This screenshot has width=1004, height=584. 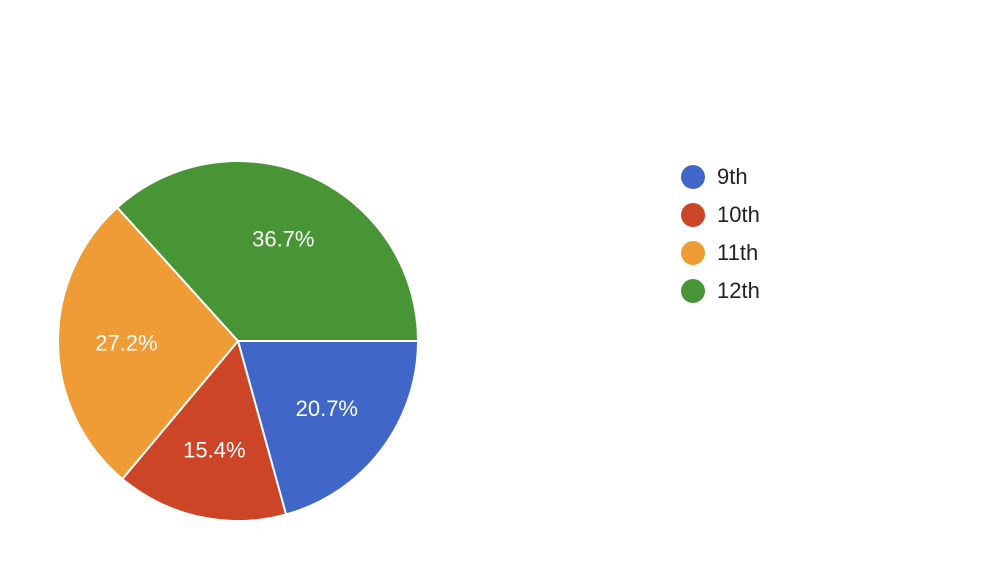 What do you see at coordinates (738, 252) in the screenshot?
I see `legend-label: 11th` at bounding box center [738, 252].